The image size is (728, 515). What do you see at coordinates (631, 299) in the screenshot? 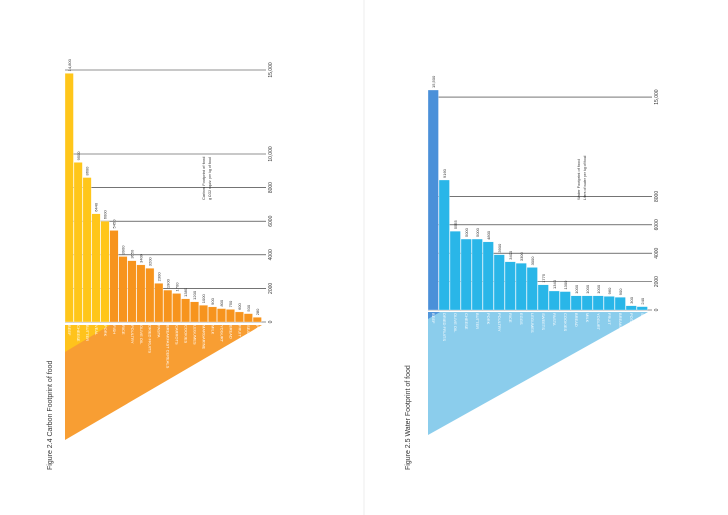
I see `value-label: 300` at bounding box center [631, 299].